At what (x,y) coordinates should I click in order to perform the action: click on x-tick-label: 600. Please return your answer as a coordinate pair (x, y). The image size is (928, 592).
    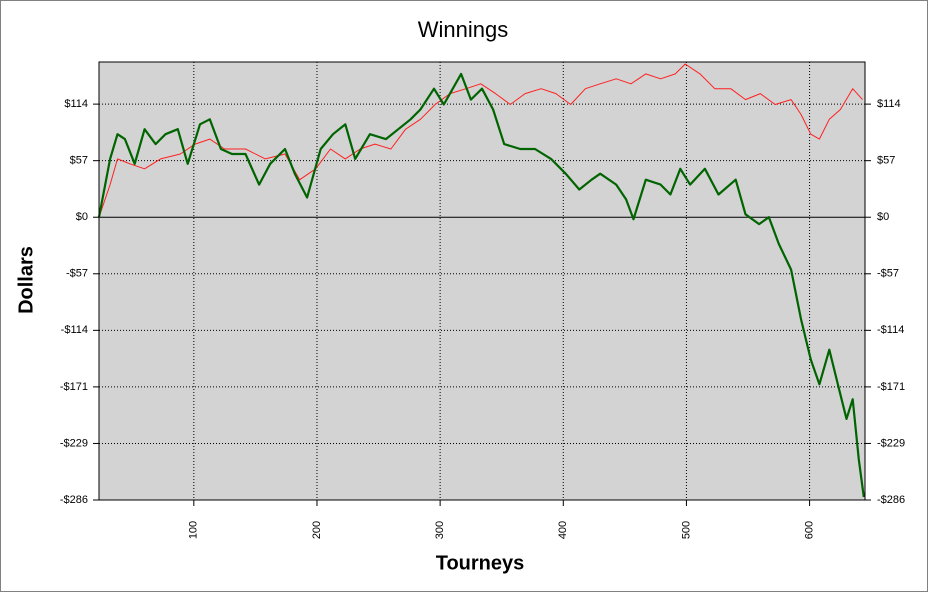
    Looking at the image, I should click on (809, 530).